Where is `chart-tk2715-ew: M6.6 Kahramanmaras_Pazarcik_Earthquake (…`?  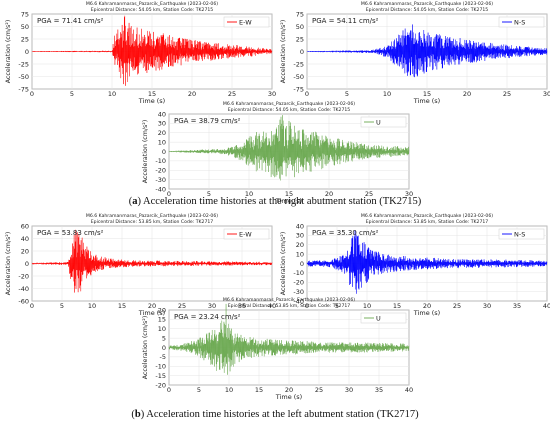 chart-tk2715-ew: M6.6 Kahramanmaras_Pazarcik_Earthquake (… is located at coordinates (140, 53).